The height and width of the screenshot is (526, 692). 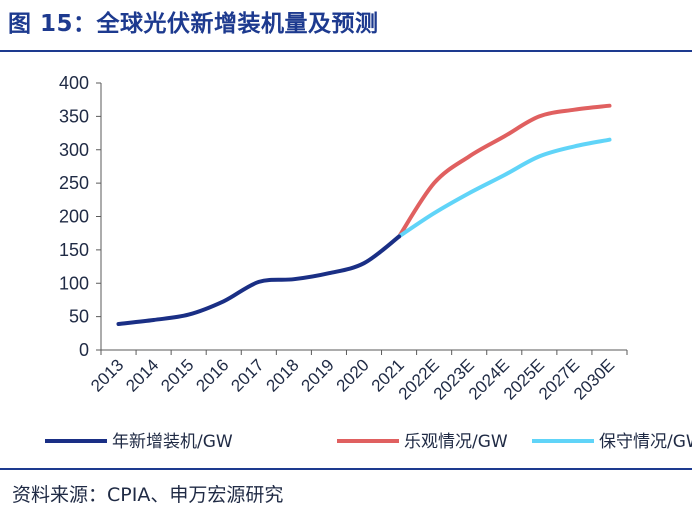 What do you see at coordinates (74, 250) in the screenshot?
I see `y-tick-label: 150` at bounding box center [74, 250].